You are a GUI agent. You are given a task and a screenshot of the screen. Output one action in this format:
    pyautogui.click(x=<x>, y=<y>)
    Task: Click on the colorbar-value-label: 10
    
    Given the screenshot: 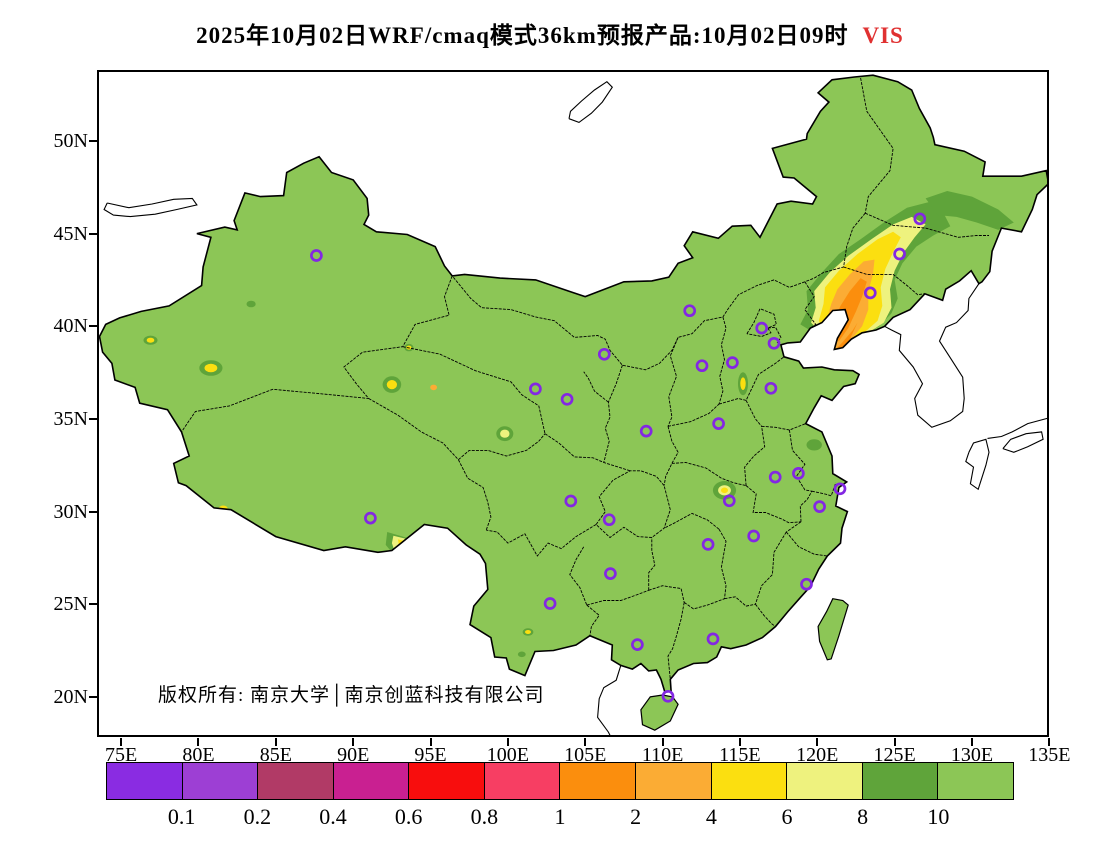 What is the action you would take?
    pyautogui.click(x=938, y=816)
    